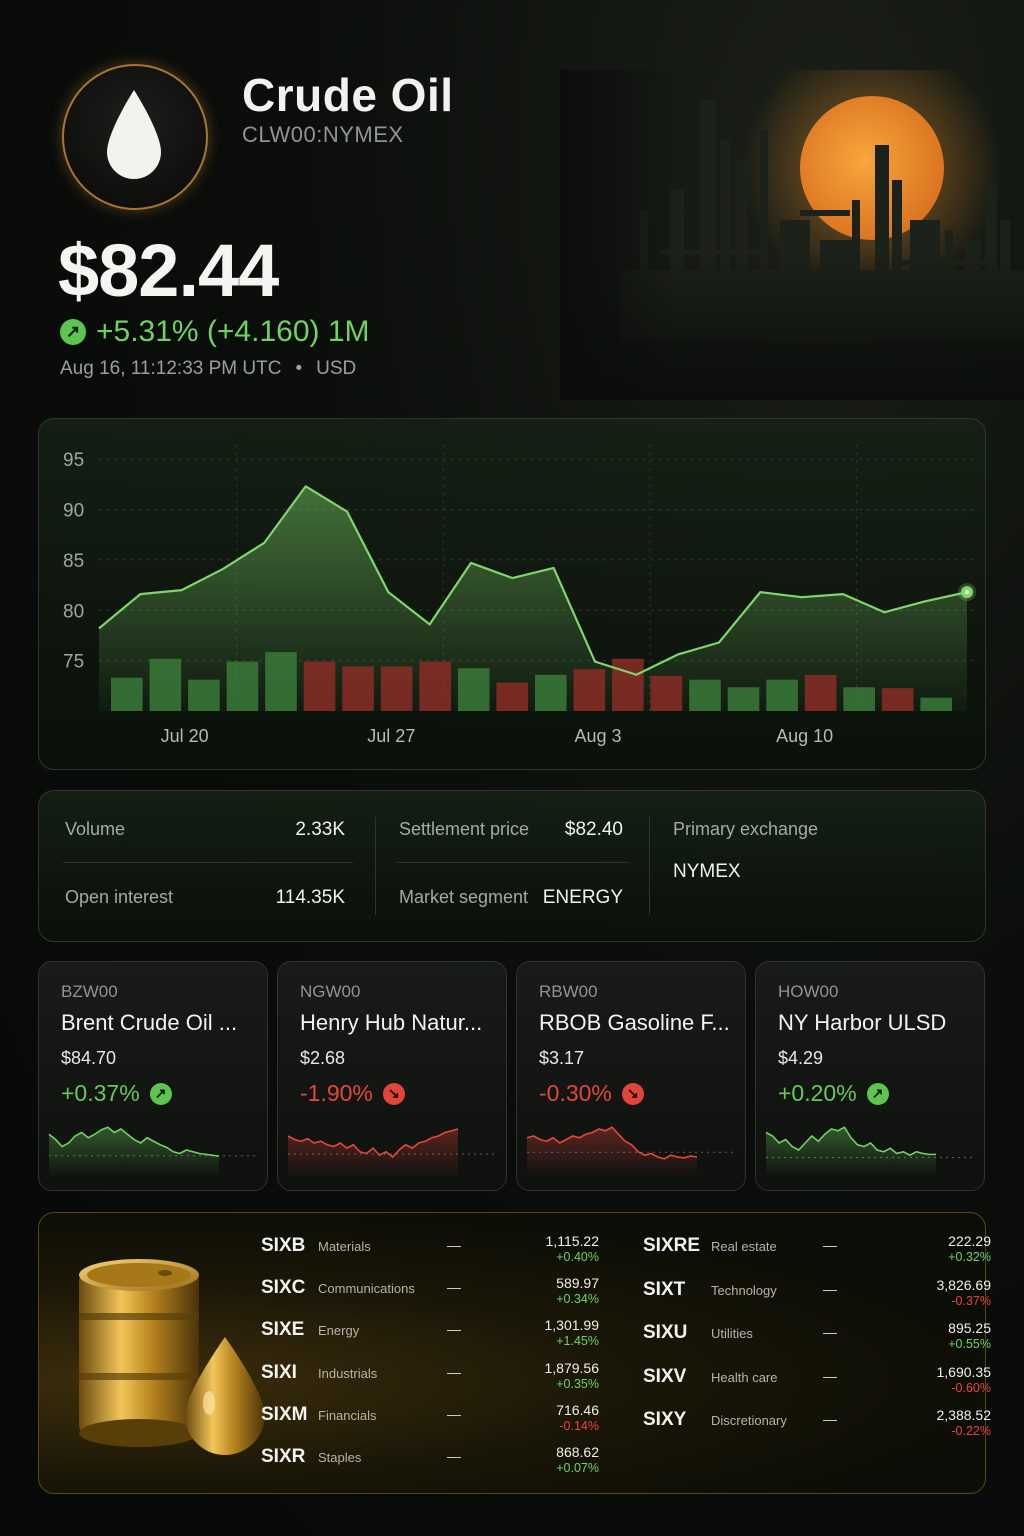  What do you see at coordinates (817, 1341) in the screenshot?
I see `sector-row-sixu: SIXU Utilities — 895.25 +0.55%` at bounding box center [817, 1341].